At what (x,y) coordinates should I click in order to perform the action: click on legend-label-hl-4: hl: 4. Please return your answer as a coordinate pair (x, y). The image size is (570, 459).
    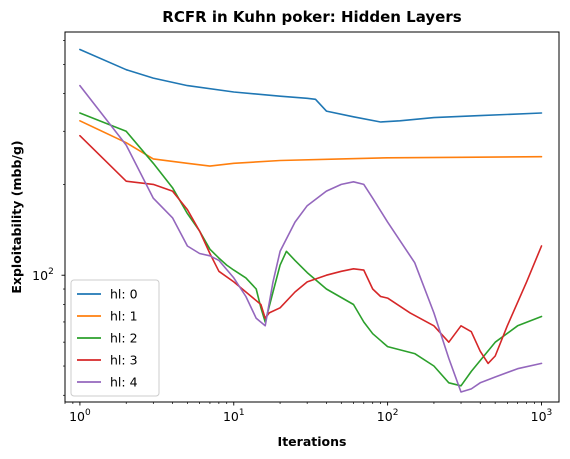
    Looking at the image, I should click on (124, 382).